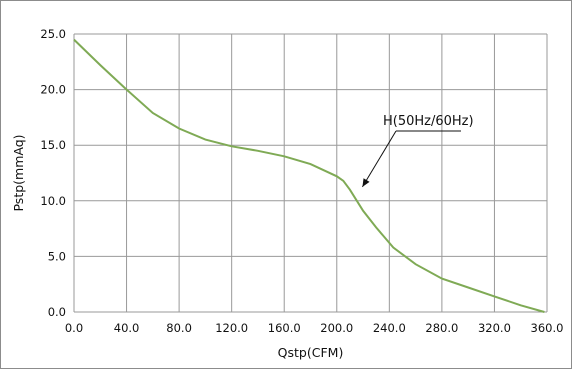 This screenshot has width=572, height=370. Describe the element at coordinates (127, 328) in the screenshot. I see `x-tick-label: 40.0` at that location.